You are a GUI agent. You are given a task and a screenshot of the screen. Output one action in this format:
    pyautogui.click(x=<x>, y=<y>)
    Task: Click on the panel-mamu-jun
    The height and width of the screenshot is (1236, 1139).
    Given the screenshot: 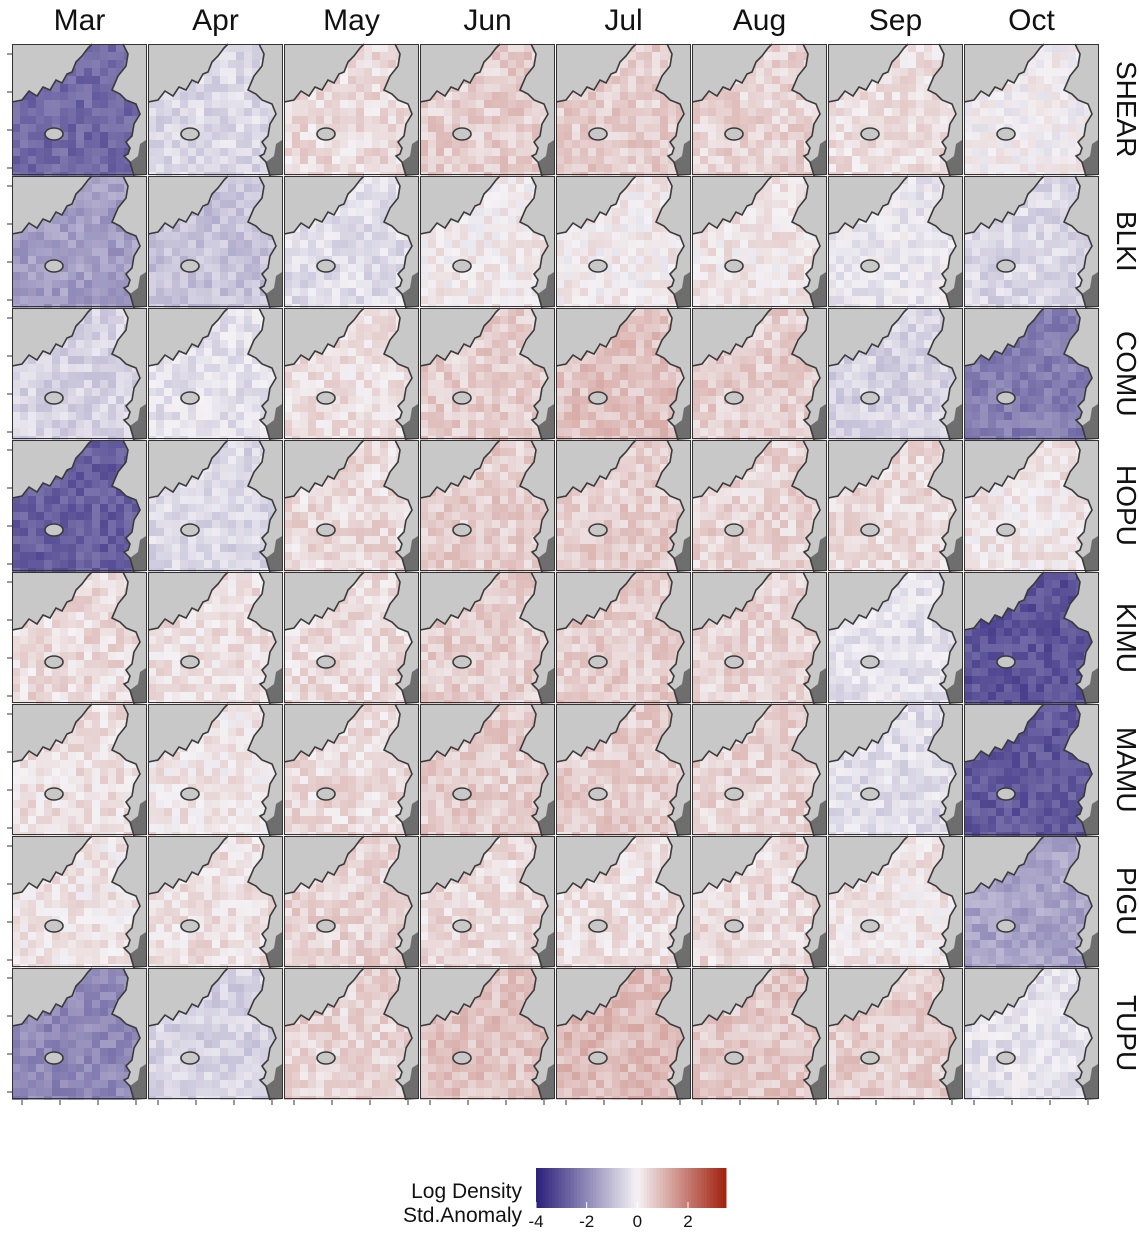 What is the action you would take?
    pyautogui.click(x=487, y=770)
    